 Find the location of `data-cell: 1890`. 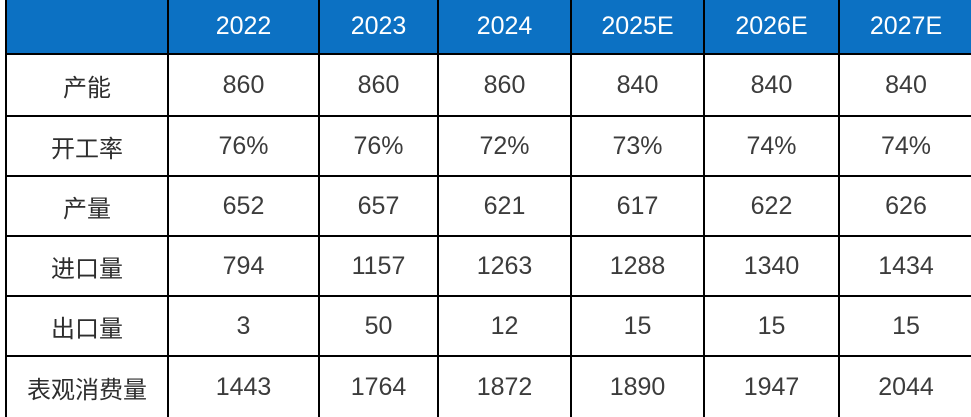

data-cell: 1890 is located at coordinates (637, 386).